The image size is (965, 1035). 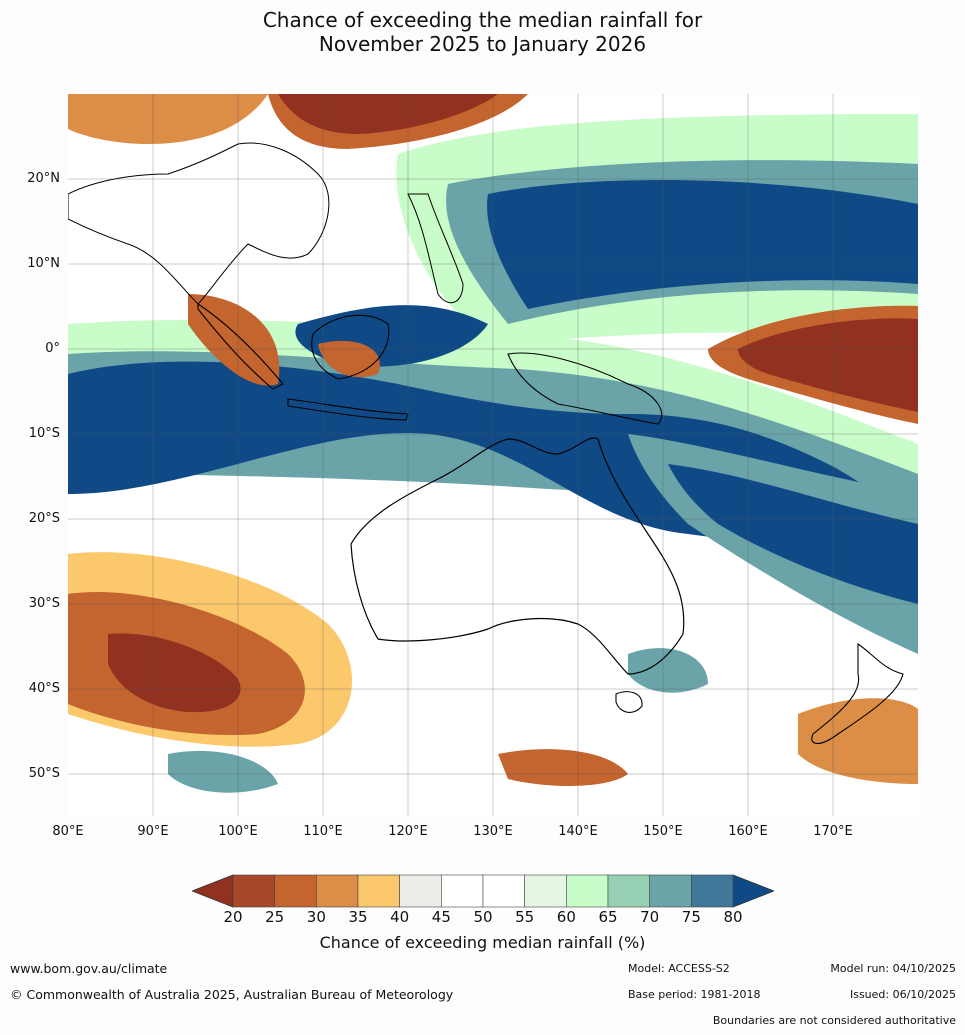 What do you see at coordinates (44, 518) in the screenshot?
I see `lat-label-20s: 20°S` at bounding box center [44, 518].